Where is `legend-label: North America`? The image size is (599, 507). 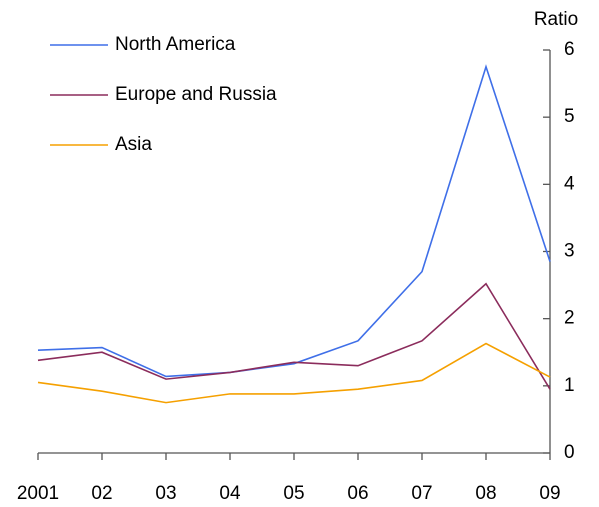
legend-label: North America is located at coordinates (175, 44).